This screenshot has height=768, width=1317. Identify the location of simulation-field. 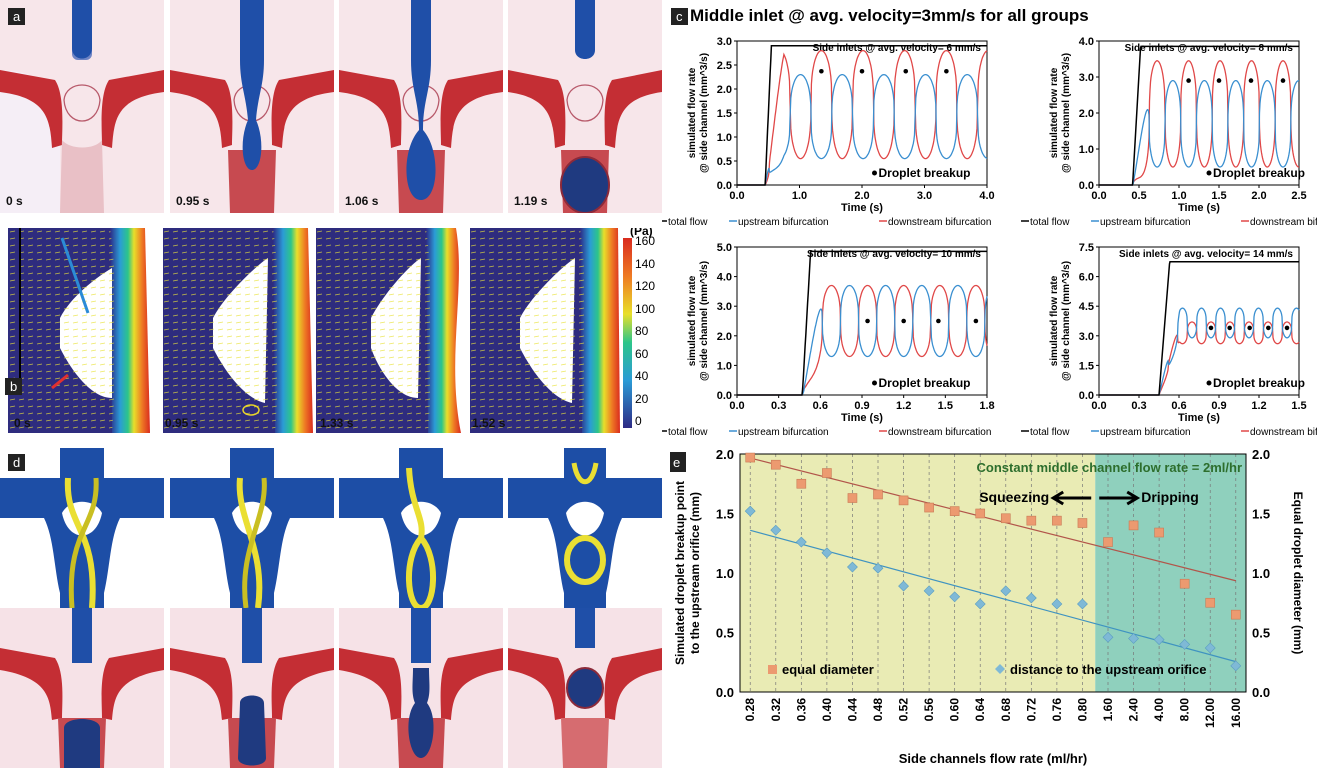
(320, 330).